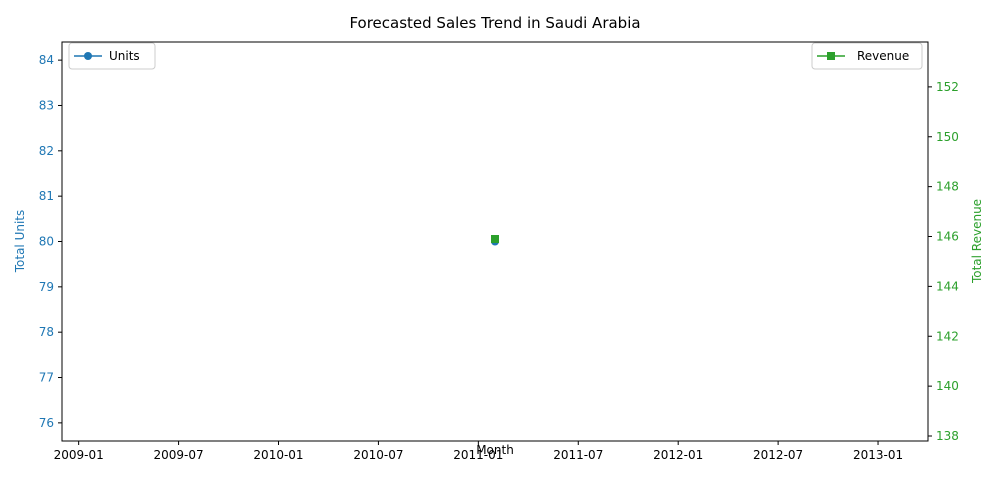 The image size is (1000, 500). I want to click on x-tick-label: 2009-01, so click(79, 455).